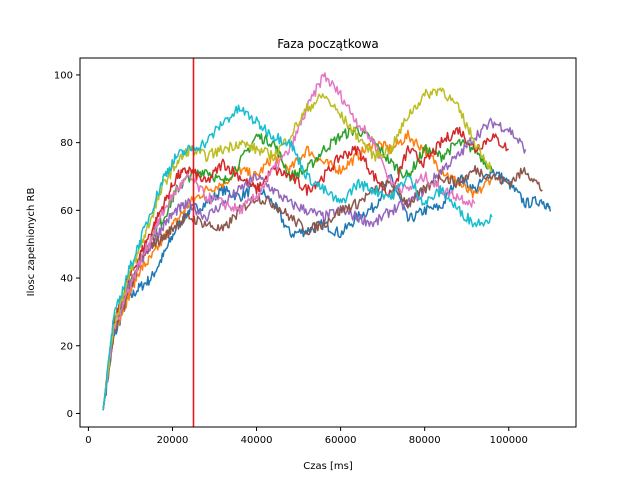 Image resolution: width=640 pixels, height=480 pixels. I want to click on y-tick-label: 60, so click(66, 211).